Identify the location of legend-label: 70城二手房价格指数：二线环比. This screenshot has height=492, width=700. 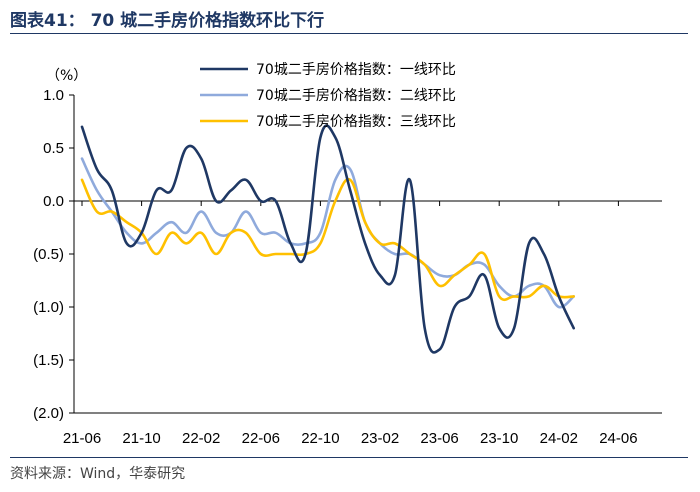
(356, 96).